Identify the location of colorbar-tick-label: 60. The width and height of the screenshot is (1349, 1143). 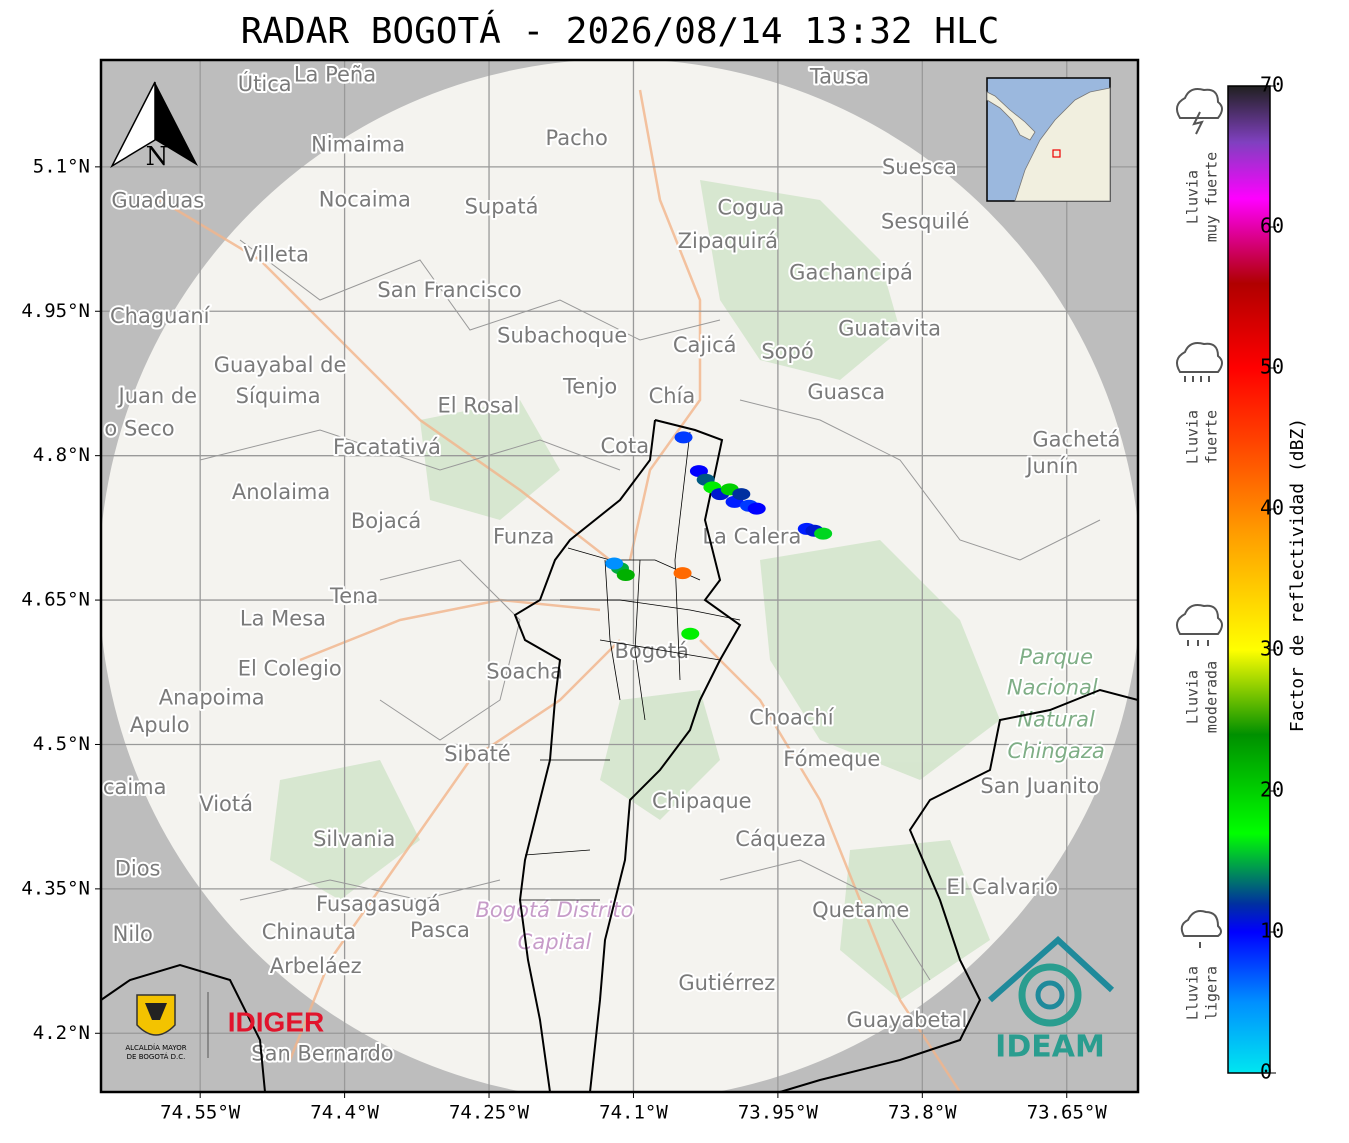
(1272, 226).